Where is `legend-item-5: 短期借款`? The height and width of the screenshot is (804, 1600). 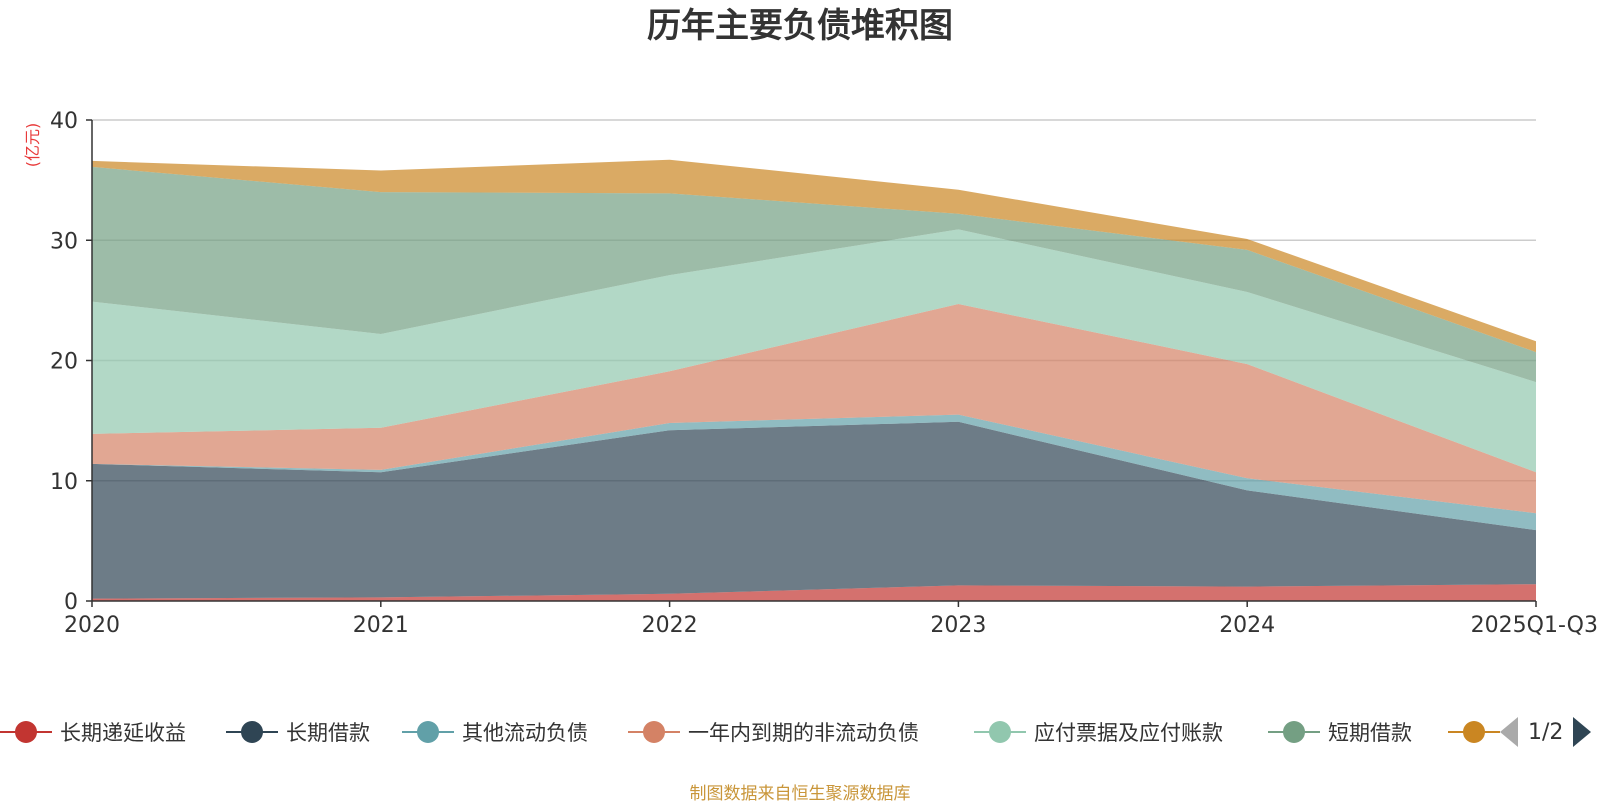
legend-item-5: 短期借款 is located at coordinates (1340, 732).